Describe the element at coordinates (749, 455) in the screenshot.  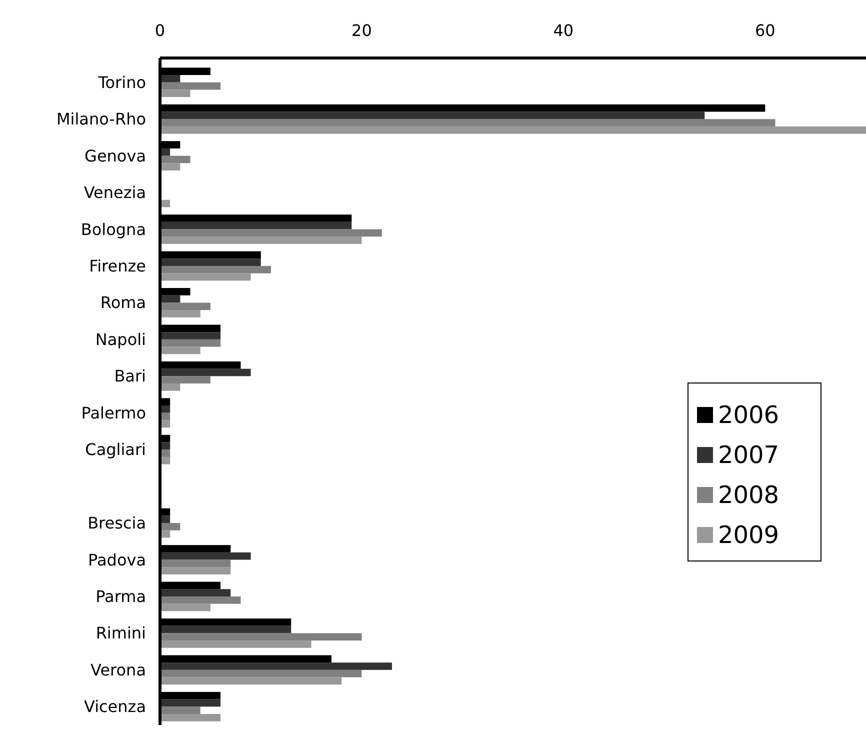
I see `legend-label: 2007` at that location.